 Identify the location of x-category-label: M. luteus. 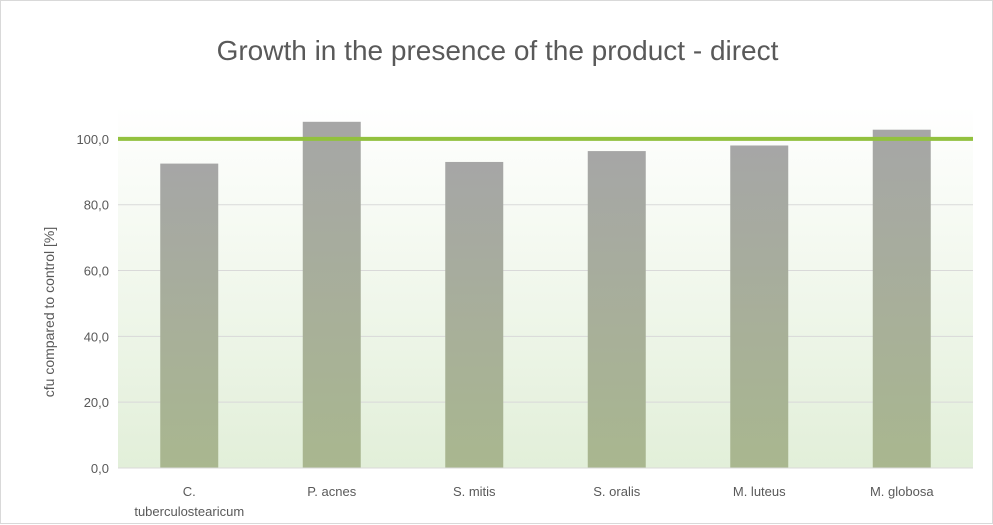
(759, 491).